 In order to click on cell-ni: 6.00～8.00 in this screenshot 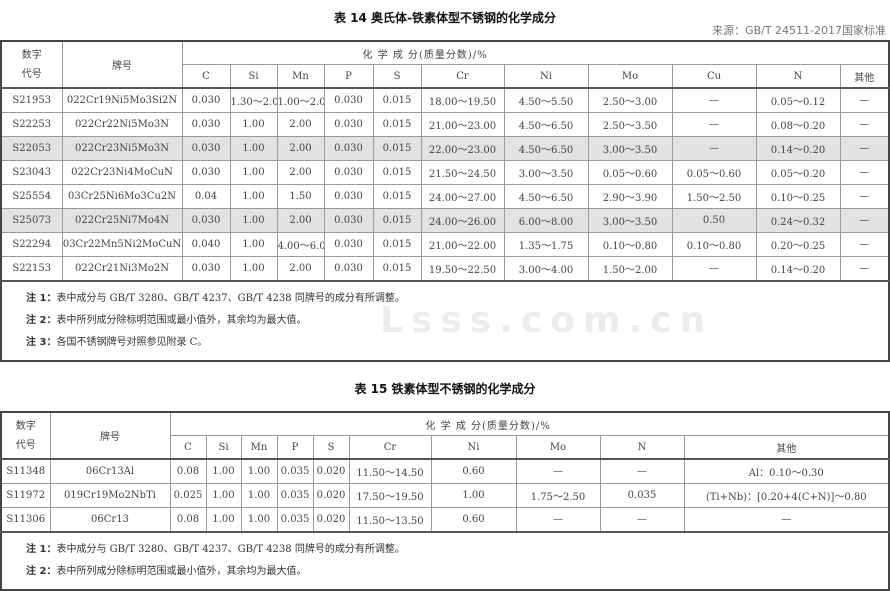, I will do `click(546, 220)`.